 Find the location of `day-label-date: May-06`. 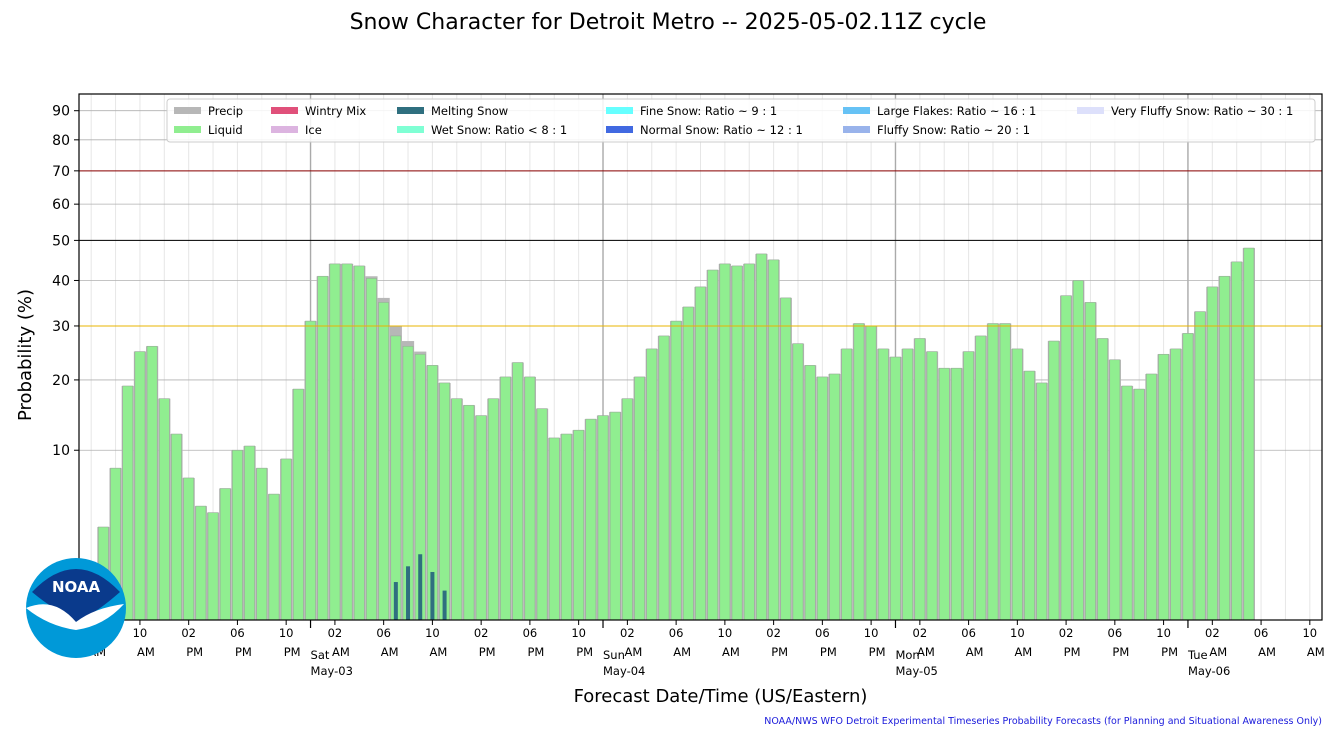

day-label-date: May-06 is located at coordinates (1209, 671).